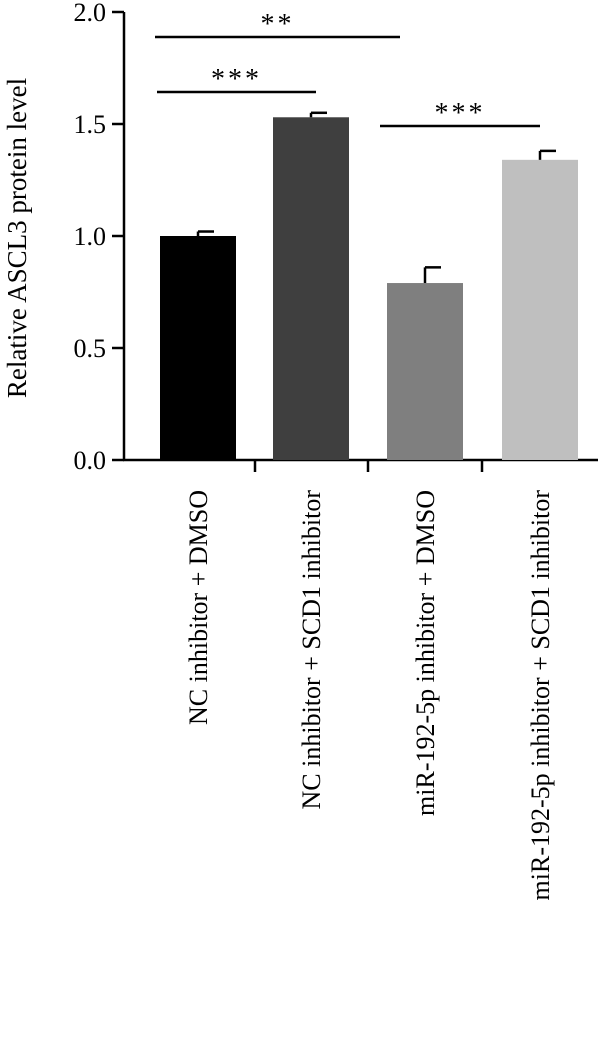  Describe the element at coordinates (311, 650) in the screenshot. I see `x-tick-label: NC inhibitor + SCD1 inhibitor` at that location.